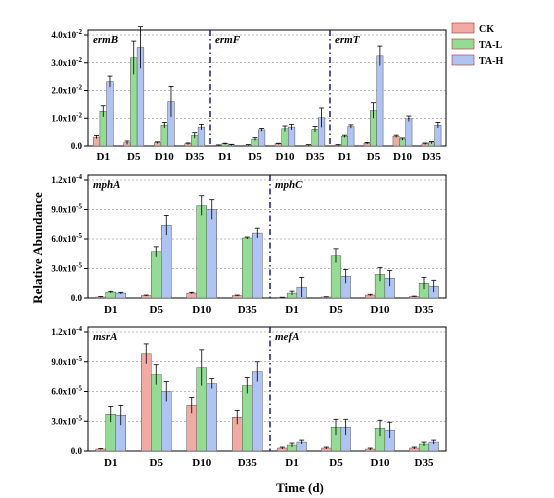  I want to click on y-tick-label: 1.0x10⁻², so click(66, 117).